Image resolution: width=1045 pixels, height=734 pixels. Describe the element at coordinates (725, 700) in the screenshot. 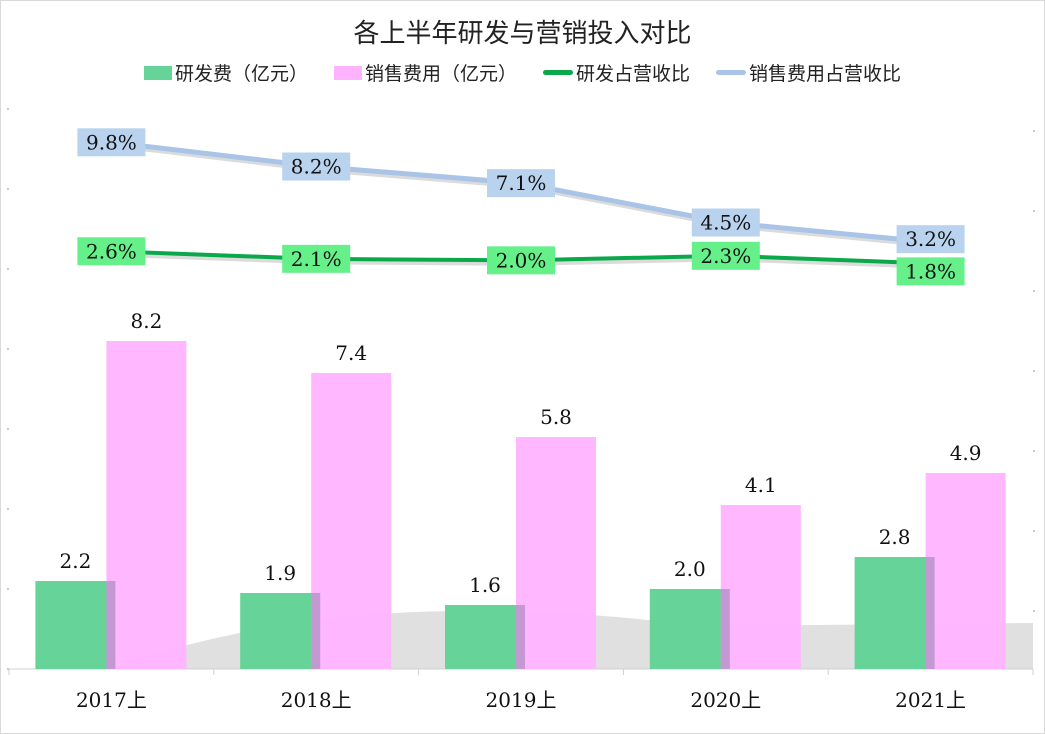

I see `x-tick-label: 2020上` at that location.